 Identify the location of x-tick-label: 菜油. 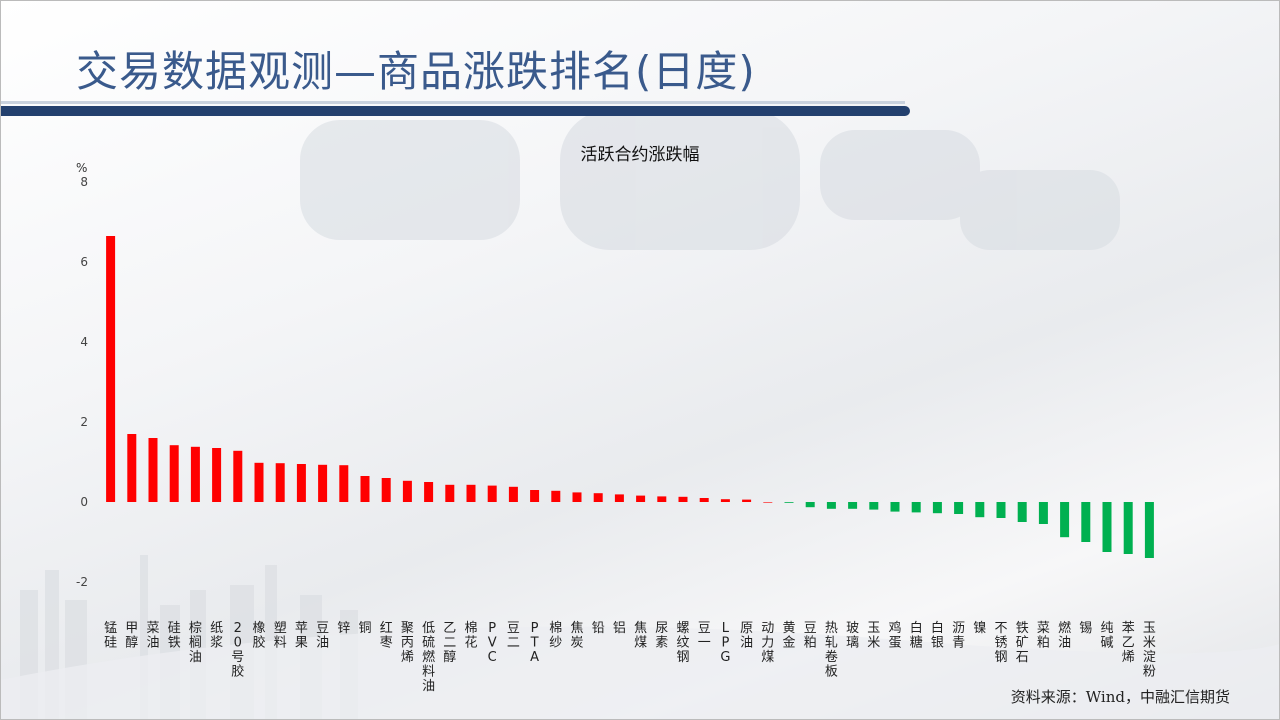
(152, 636).